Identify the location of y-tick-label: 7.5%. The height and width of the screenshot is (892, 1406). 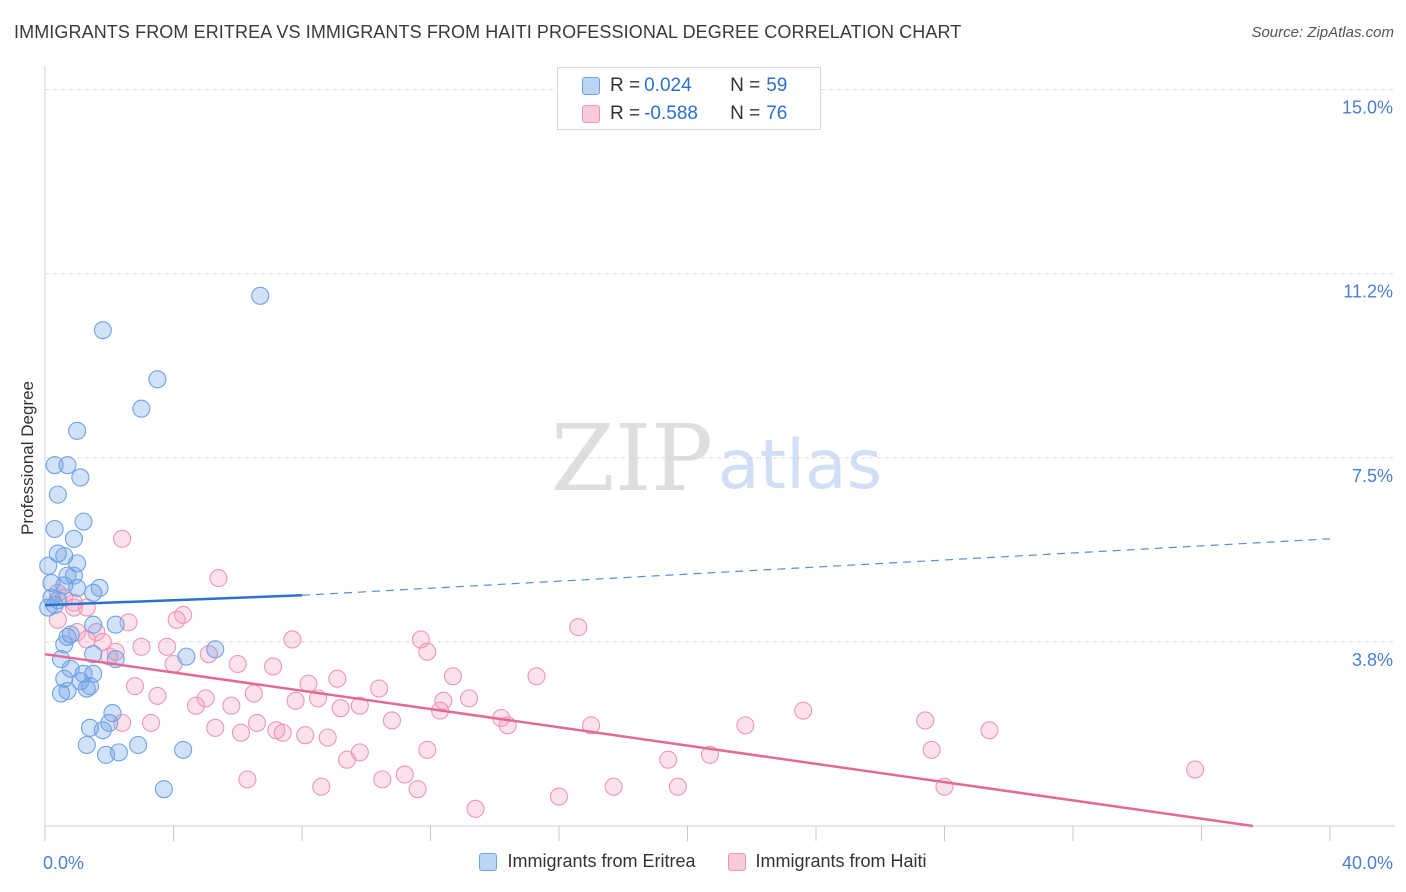
(1372, 476).